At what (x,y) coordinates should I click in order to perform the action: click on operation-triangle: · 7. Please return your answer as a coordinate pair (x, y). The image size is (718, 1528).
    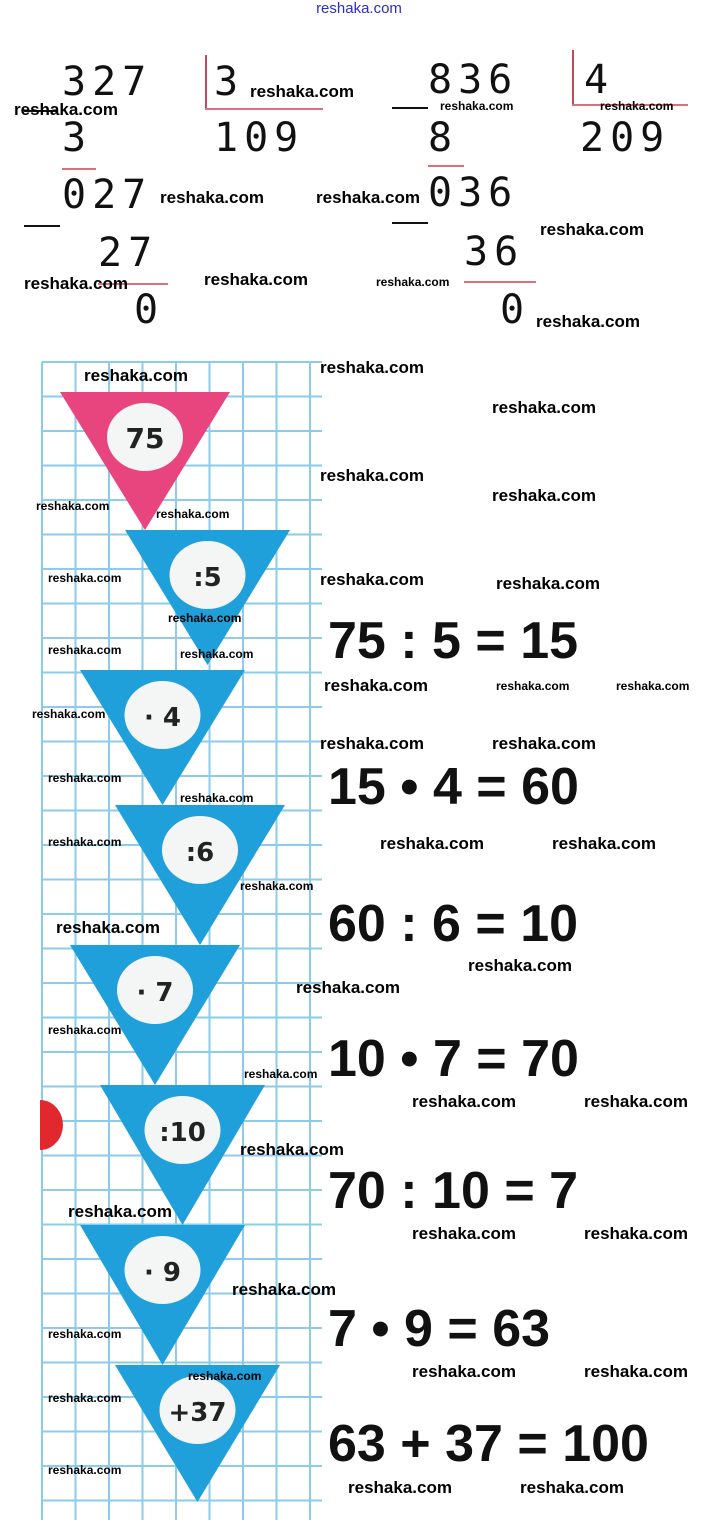
    Looking at the image, I should click on (155, 1015).